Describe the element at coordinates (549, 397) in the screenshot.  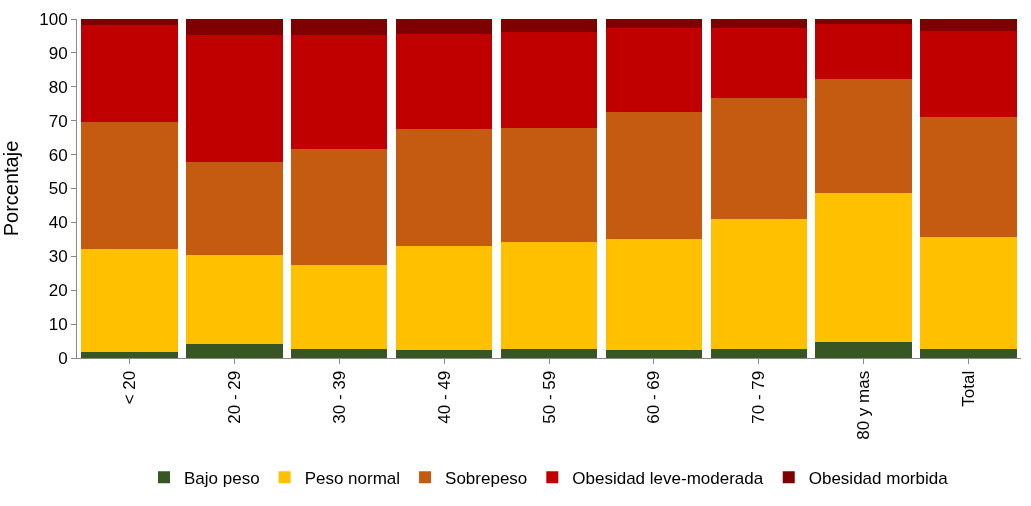
I see `x-tick-label: 50 - 59` at that location.